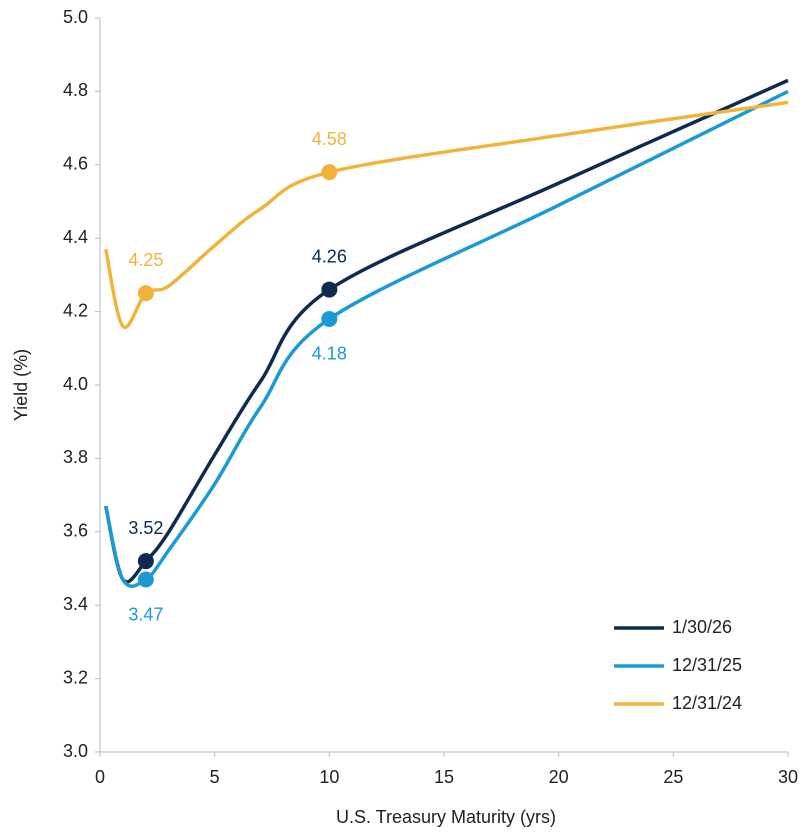 The height and width of the screenshot is (836, 804). Describe the element at coordinates (329, 139) in the screenshot. I see `data-label: 4.58` at that location.